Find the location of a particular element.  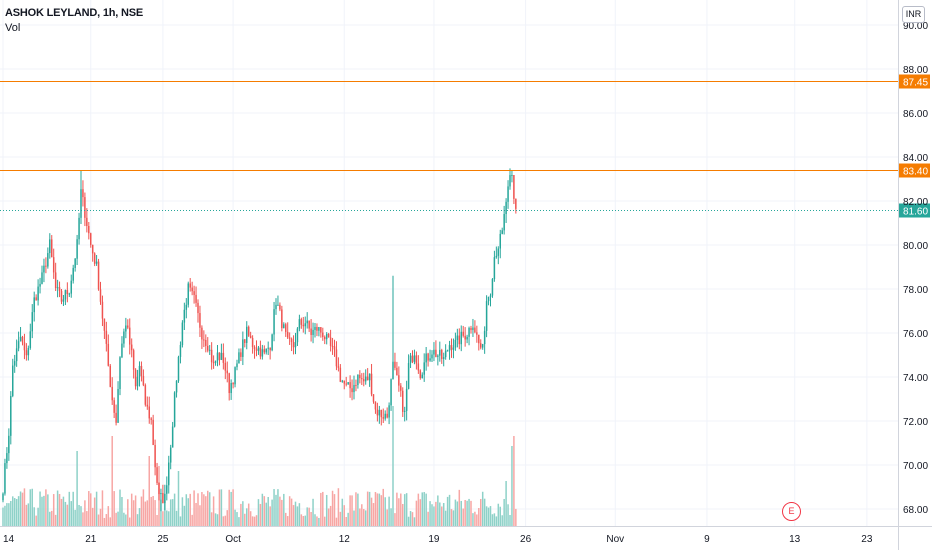

currency-button: INR is located at coordinates (913, 14).